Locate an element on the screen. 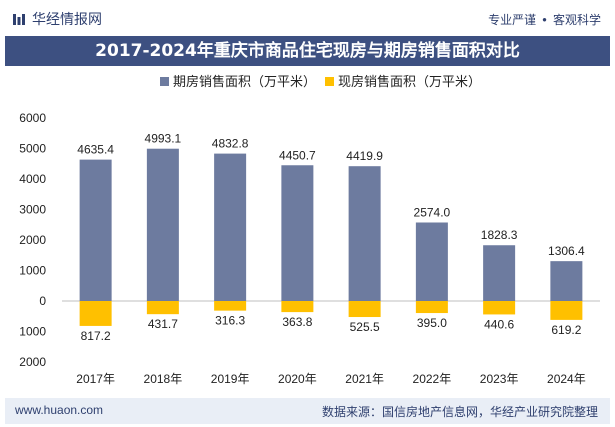 The height and width of the screenshot is (427, 615). data-label-spot: 525.5 is located at coordinates (365, 327).